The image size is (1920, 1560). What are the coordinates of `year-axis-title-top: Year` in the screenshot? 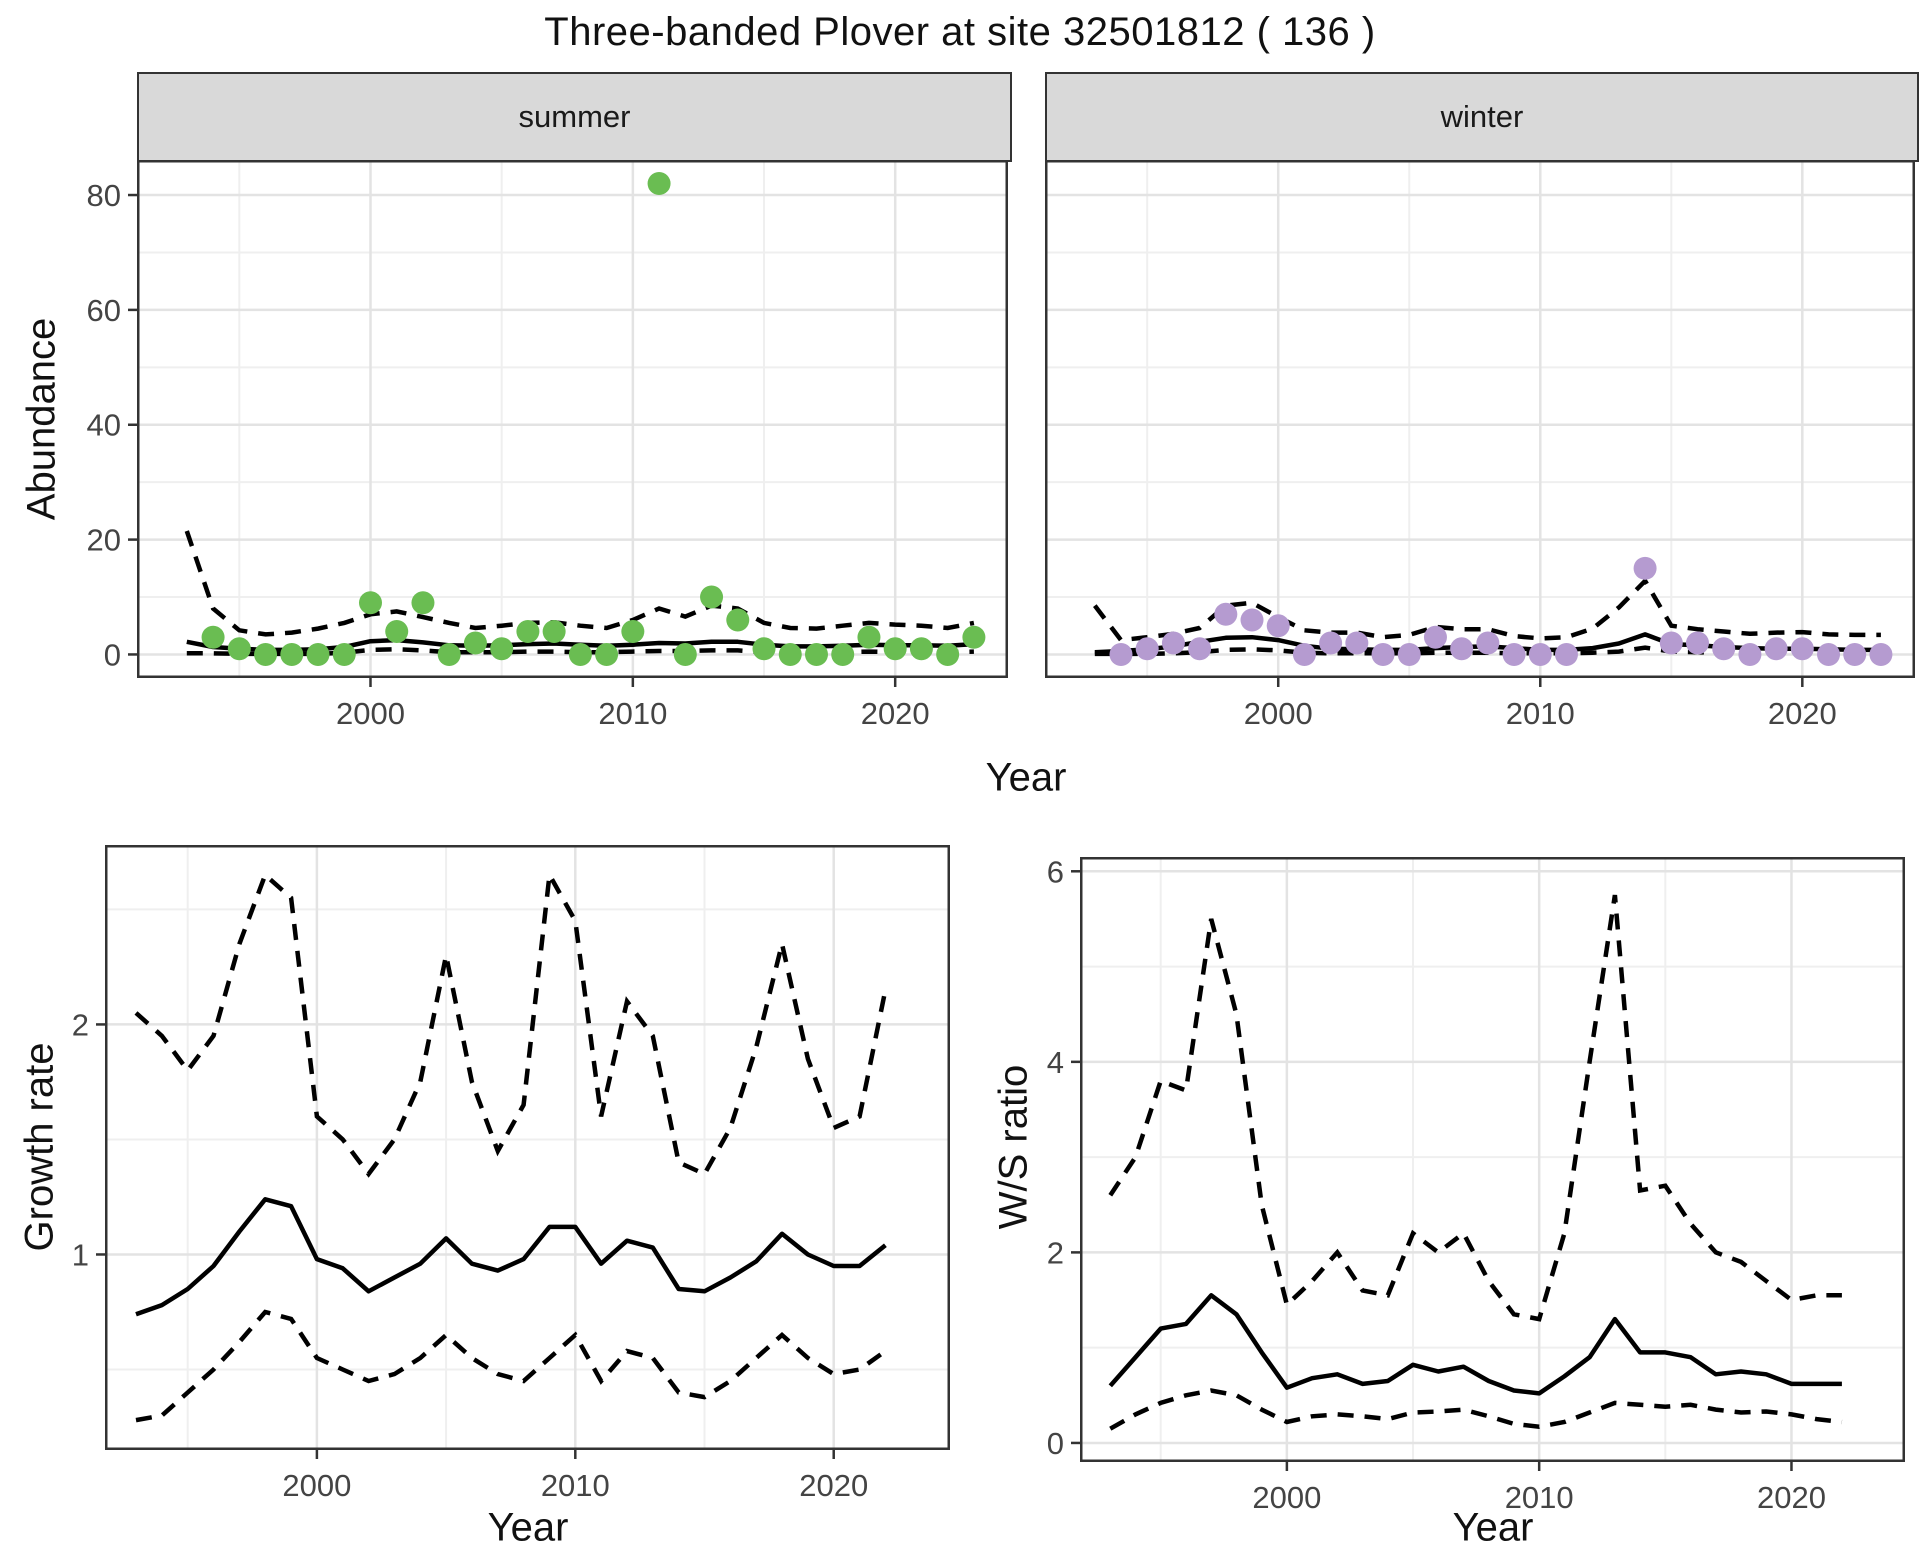 It's located at (1026, 777).